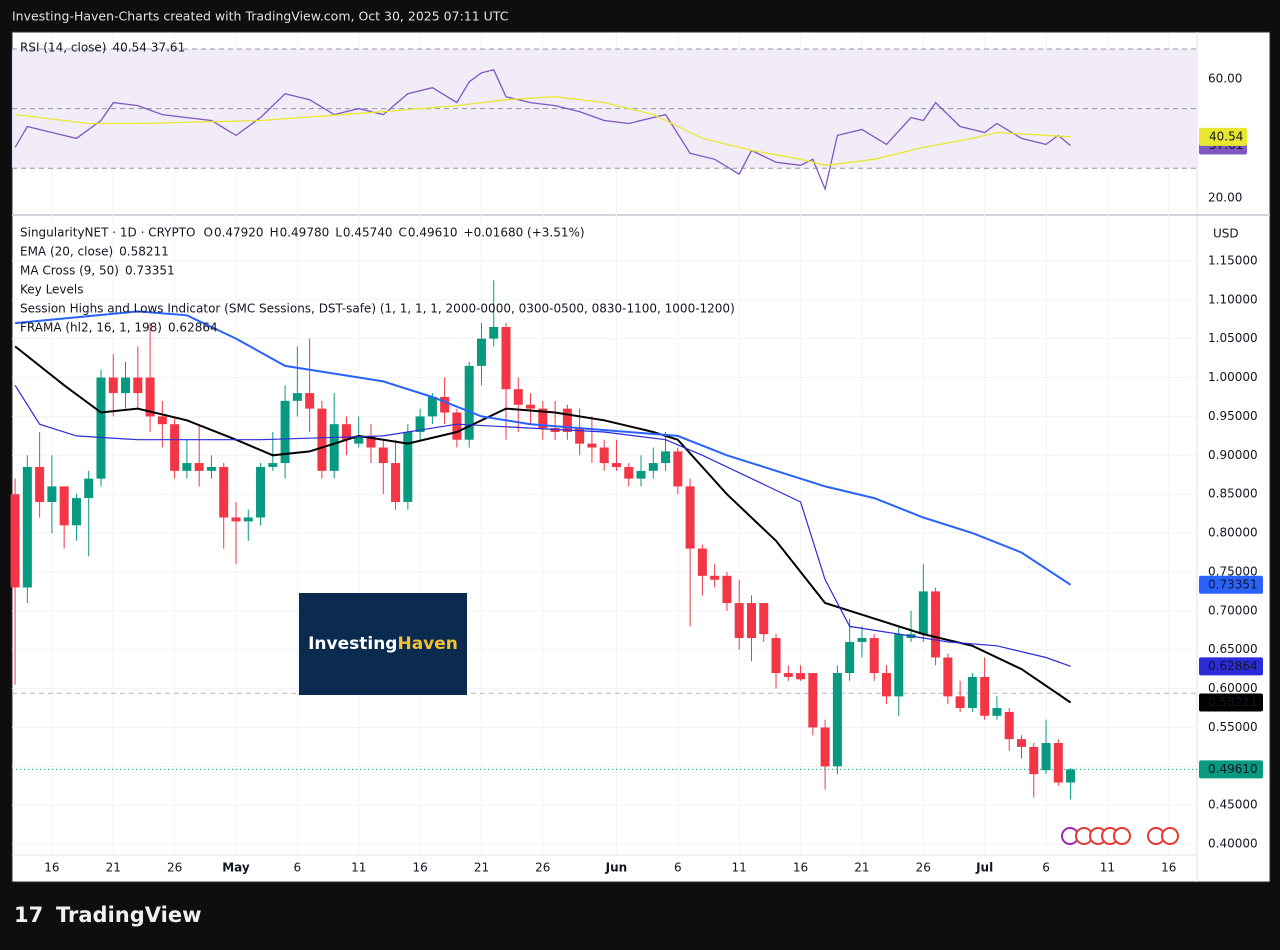 This screenshot has width=1280, height=950. I want to click on legend-value: 0.73351, so click(150, 271).